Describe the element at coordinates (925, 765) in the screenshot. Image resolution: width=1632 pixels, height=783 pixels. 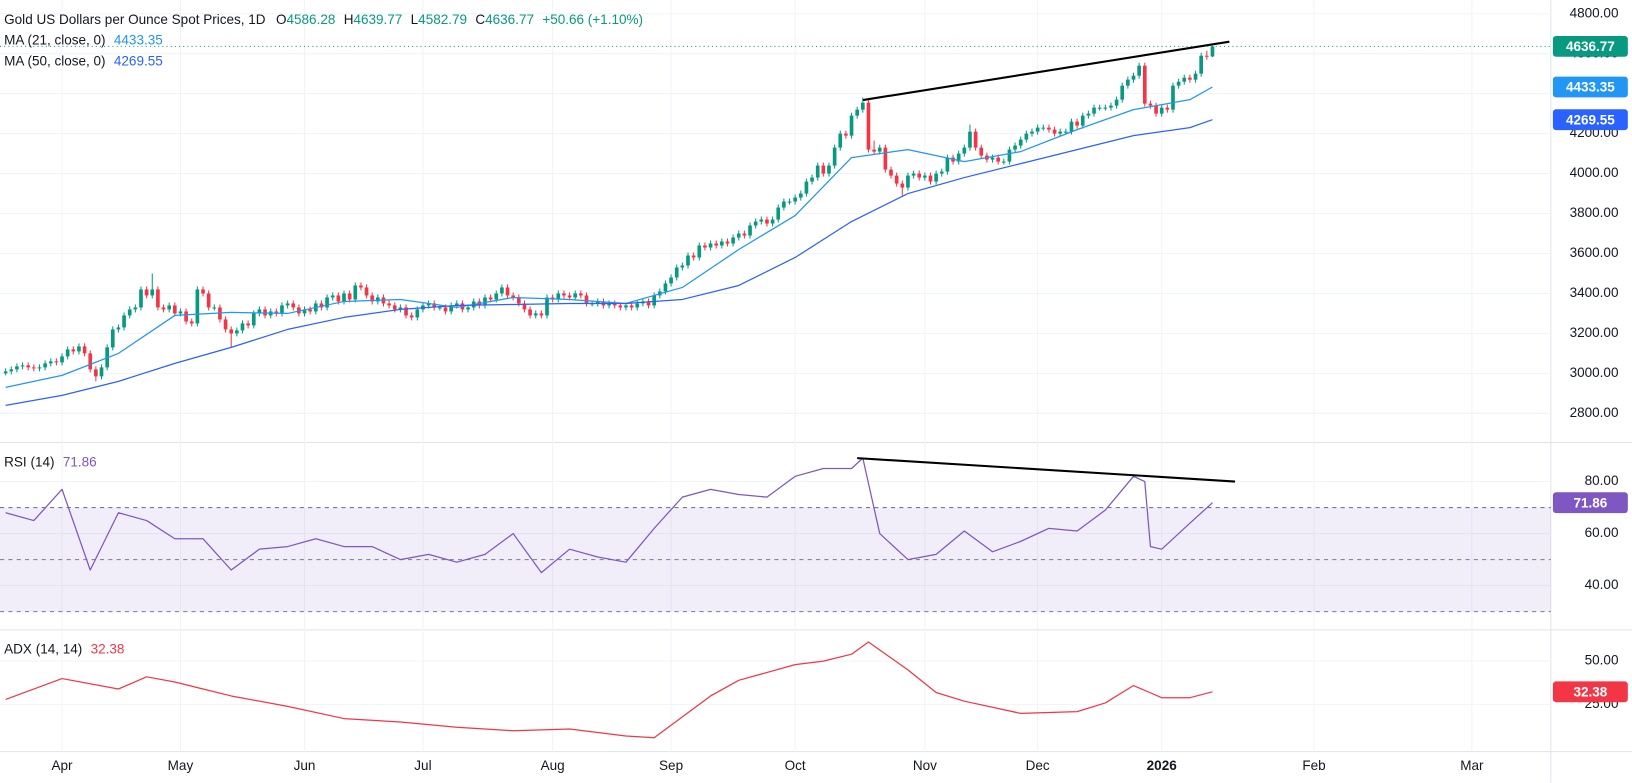
I see `x-tick-label: Nov` at that location.